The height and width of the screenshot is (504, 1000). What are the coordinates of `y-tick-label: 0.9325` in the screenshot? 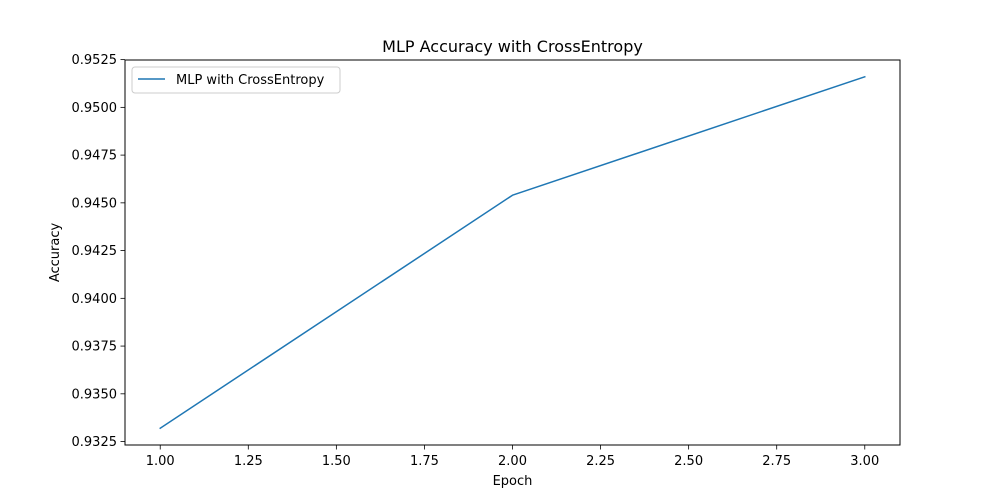 It's located at (95, 442).